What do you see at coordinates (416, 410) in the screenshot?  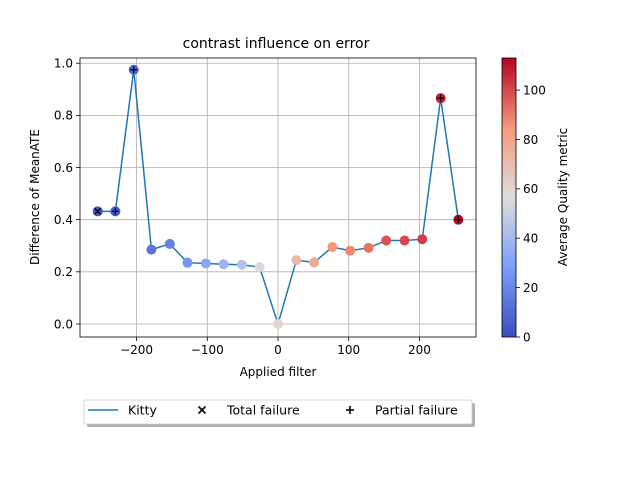 I see `legend-partial-failure-label: Partial failure` at bounding box center [416, 410].